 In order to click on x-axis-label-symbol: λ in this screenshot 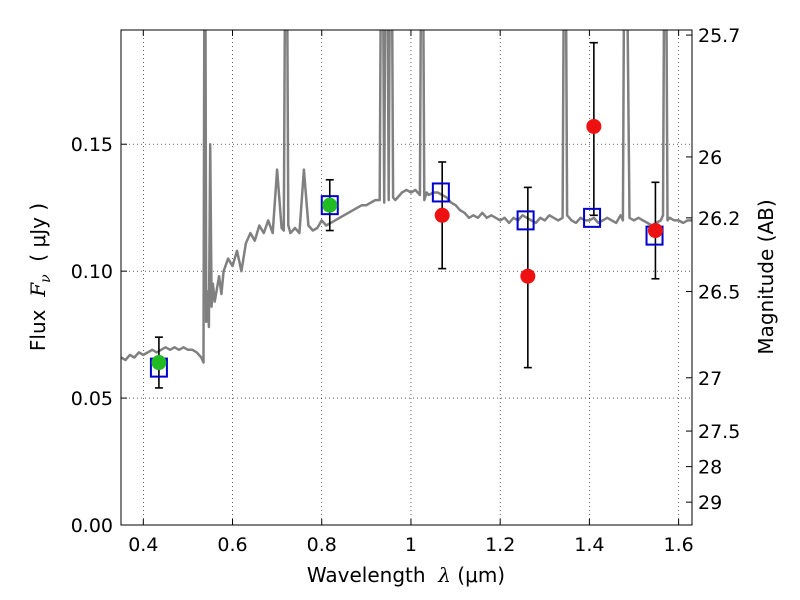, I will do `click(444, 575)`.